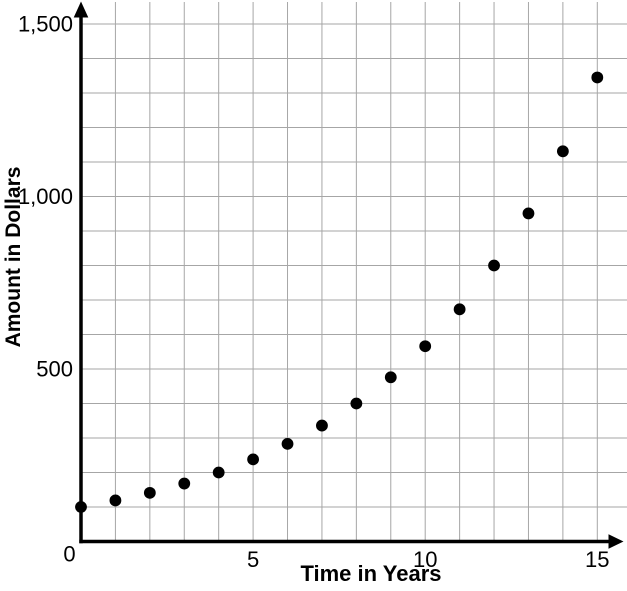 This screenshot has height=591, width=627. What do you see at coordinates (616, 541) in the screenshot?
I see `x-axis-arrow` at bounding box center [616, 541].